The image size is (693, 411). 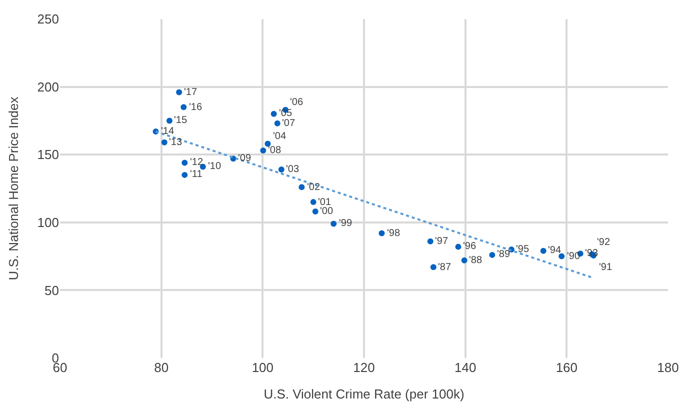 What do you see at coordinates (345, 223) in the screenshot?
I see `annotation: '99` at bounding box center [345, 223].